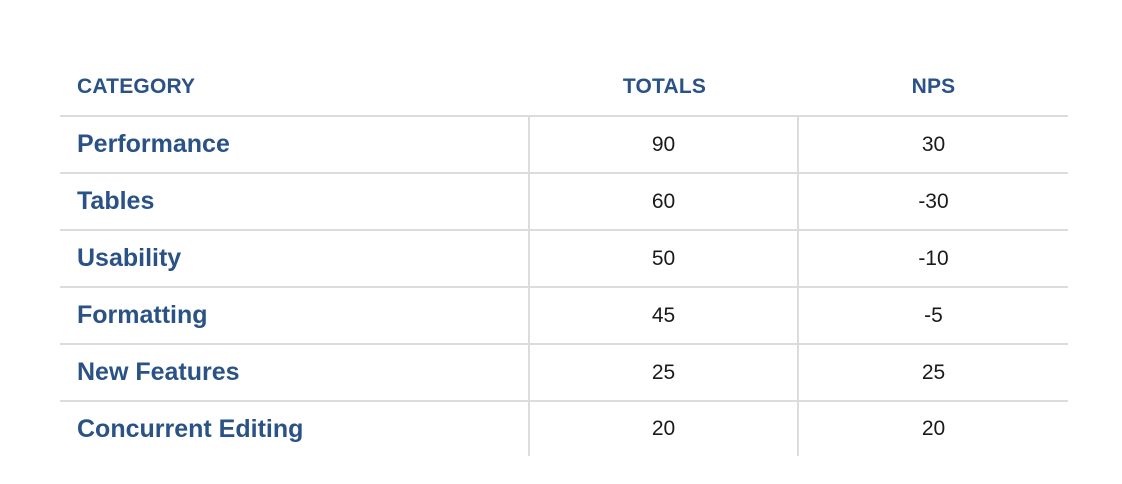 The height and width of the screenshot is (484, 1122). Describe the element at coordinates (295, 429) in the screenshot. I see `category-cell: Concurrent Editing` at that location.